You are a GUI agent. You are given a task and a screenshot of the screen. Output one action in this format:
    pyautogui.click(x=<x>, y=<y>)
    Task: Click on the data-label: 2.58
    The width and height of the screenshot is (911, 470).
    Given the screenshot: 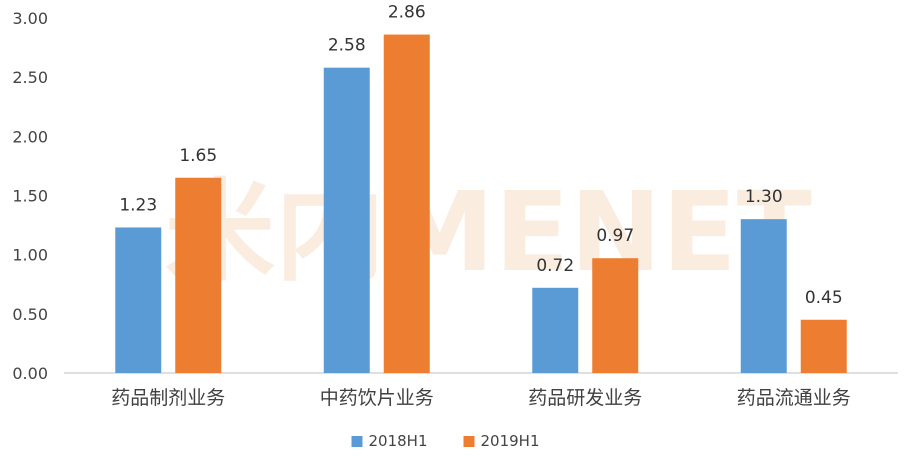 What is the action you would take?
    pyautogui.click(x=347, y=46)
    